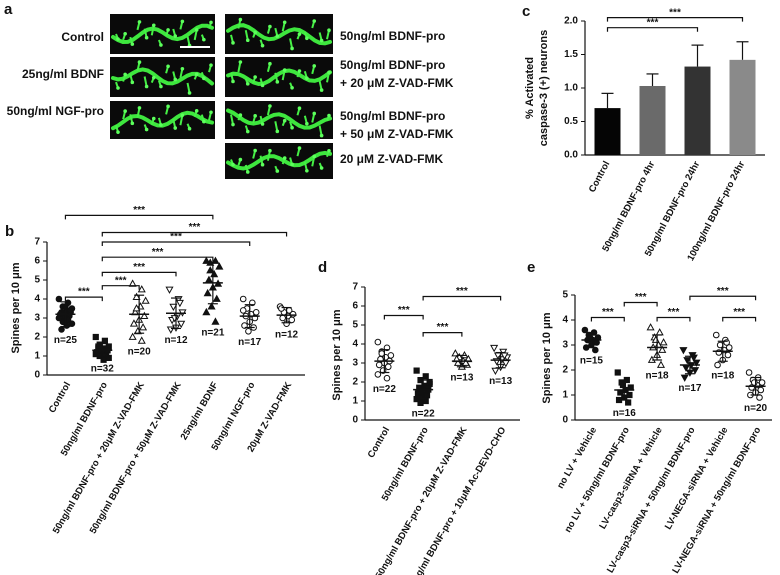  Describe the element at coordinates (337, 354) in the screenshot. I see `y-axis-label: Spines per 10 μm` at that location.